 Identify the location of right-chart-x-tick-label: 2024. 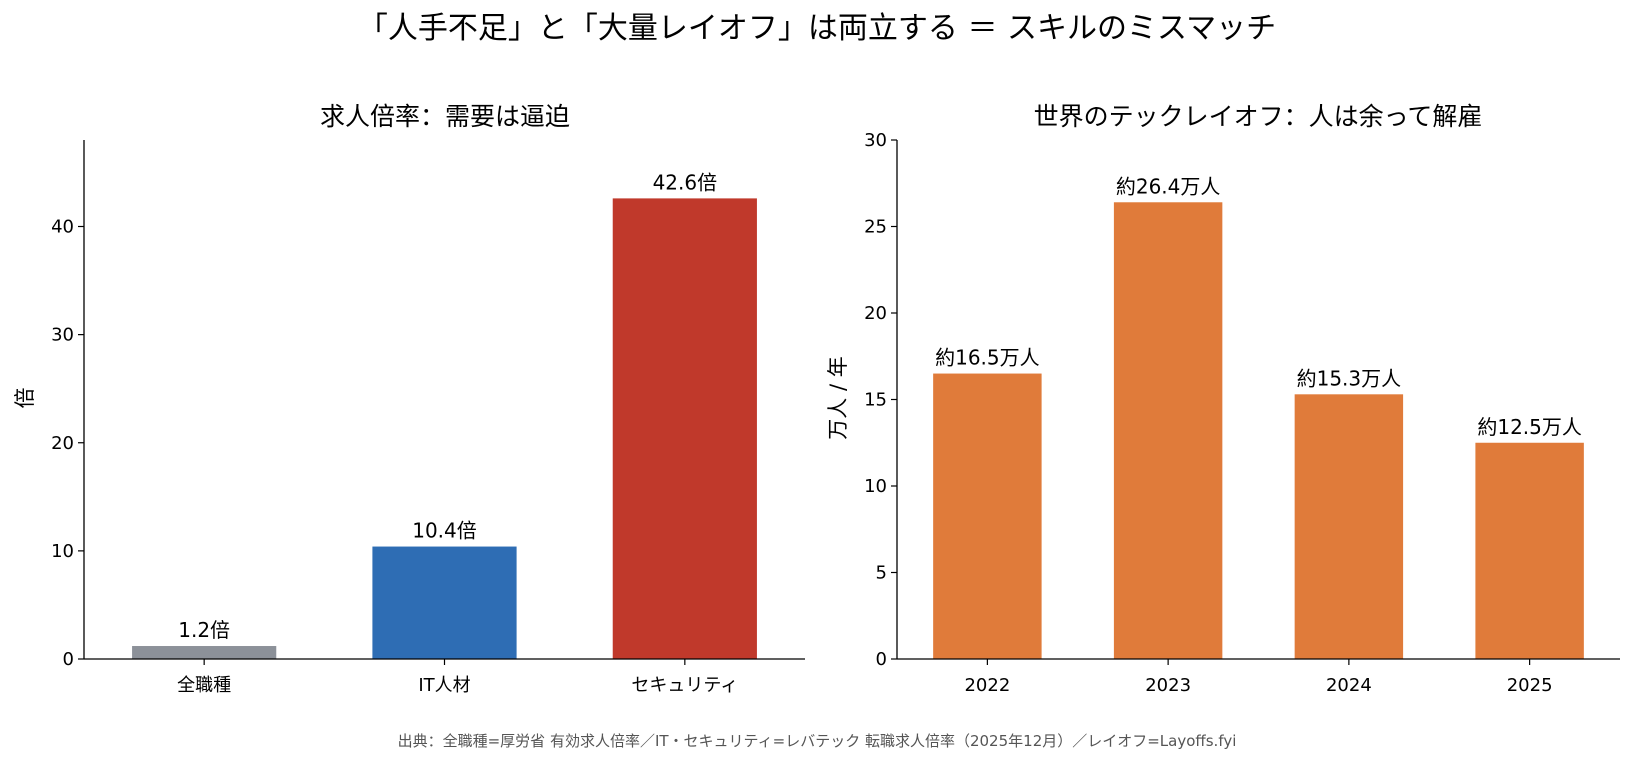
(1349, 685).